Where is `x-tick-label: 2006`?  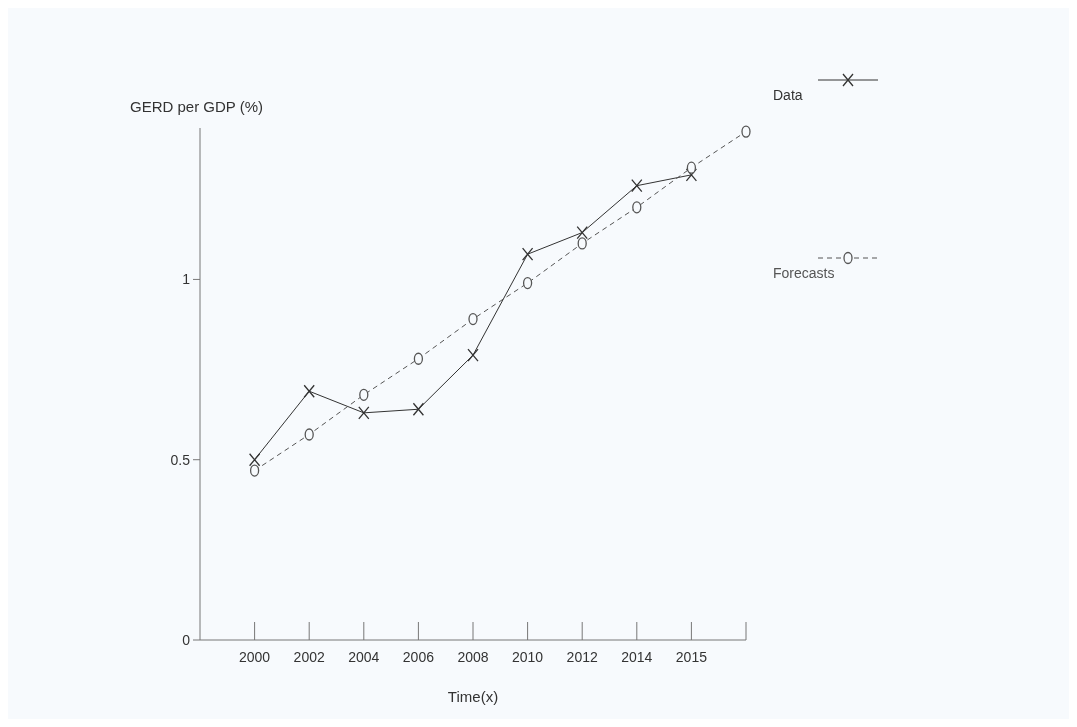
x-tick-label: 2006 is located at coordinates (418, 657).